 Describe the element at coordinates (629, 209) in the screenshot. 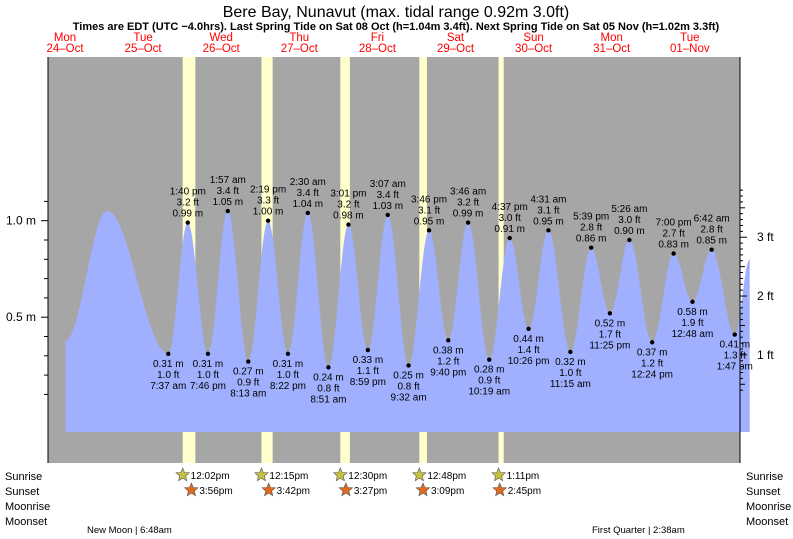

I see `high-tide-time: 5:26 am` at that location.